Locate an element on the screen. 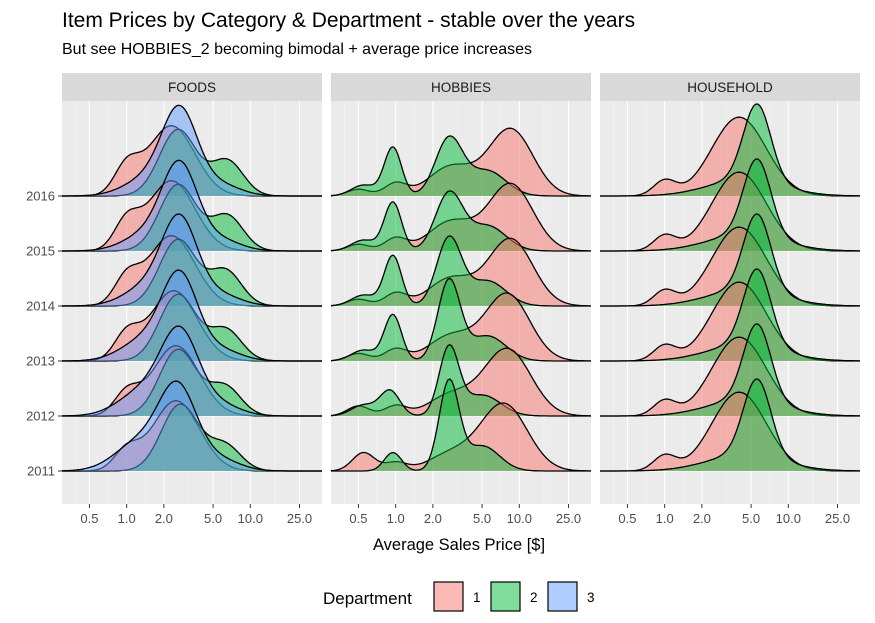 This screenshot has width=875, height=623. ridge-fill-dept-2-2013 is located at coordinates (461, 319).